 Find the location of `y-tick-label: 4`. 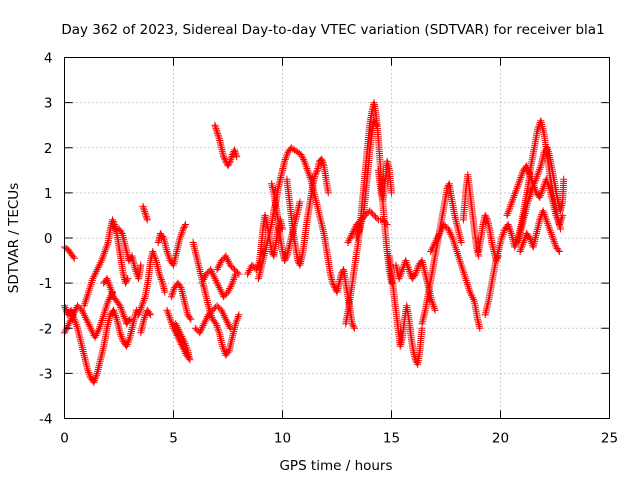

y-tick-label: 4 is located at coordinates (48, 59).